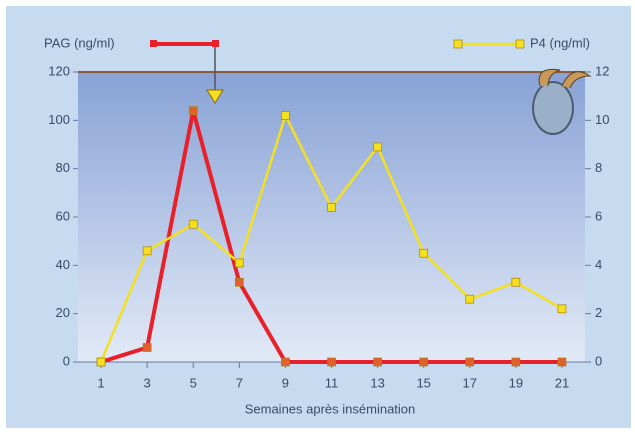  Describe the element at coordinates (330, 408) in the screenshot. I see `x-axis-label: Semaines après insémination` at that location.